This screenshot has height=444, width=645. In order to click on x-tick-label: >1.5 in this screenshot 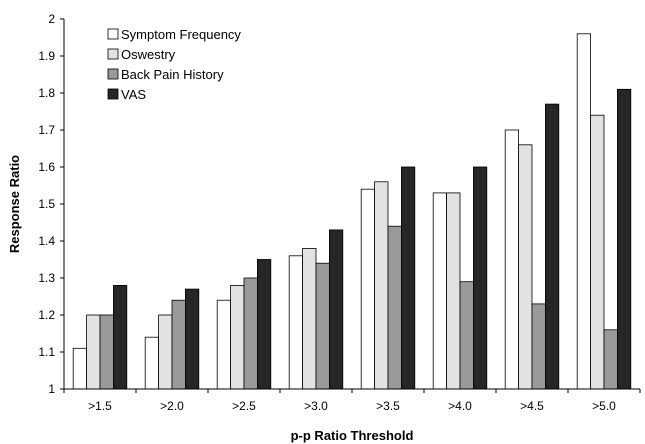, I will do `click(100, 406)`.